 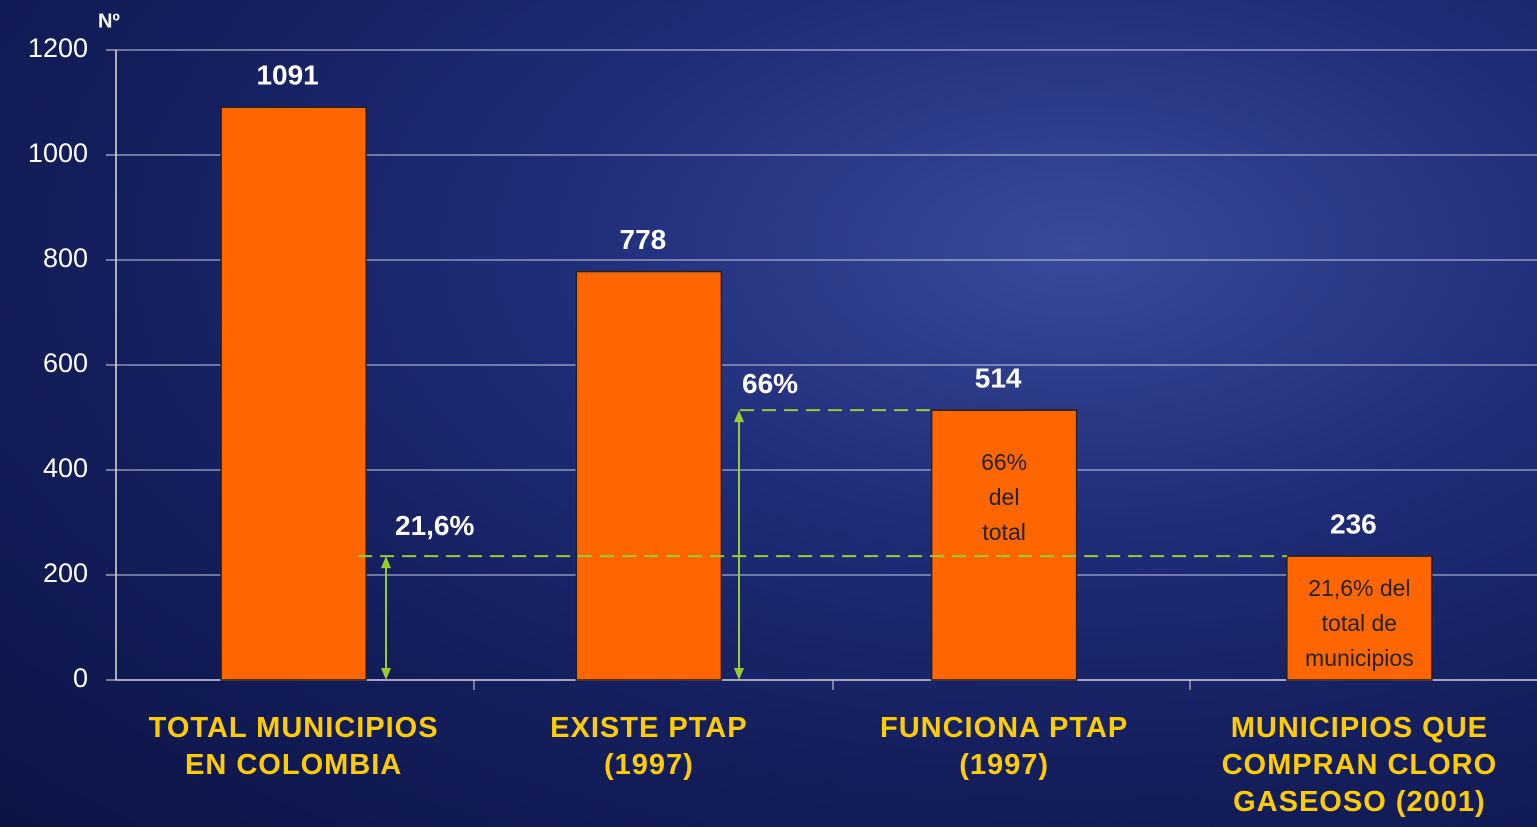 I want to click on y-tick-label: 1000, so click(x=58, y=153).